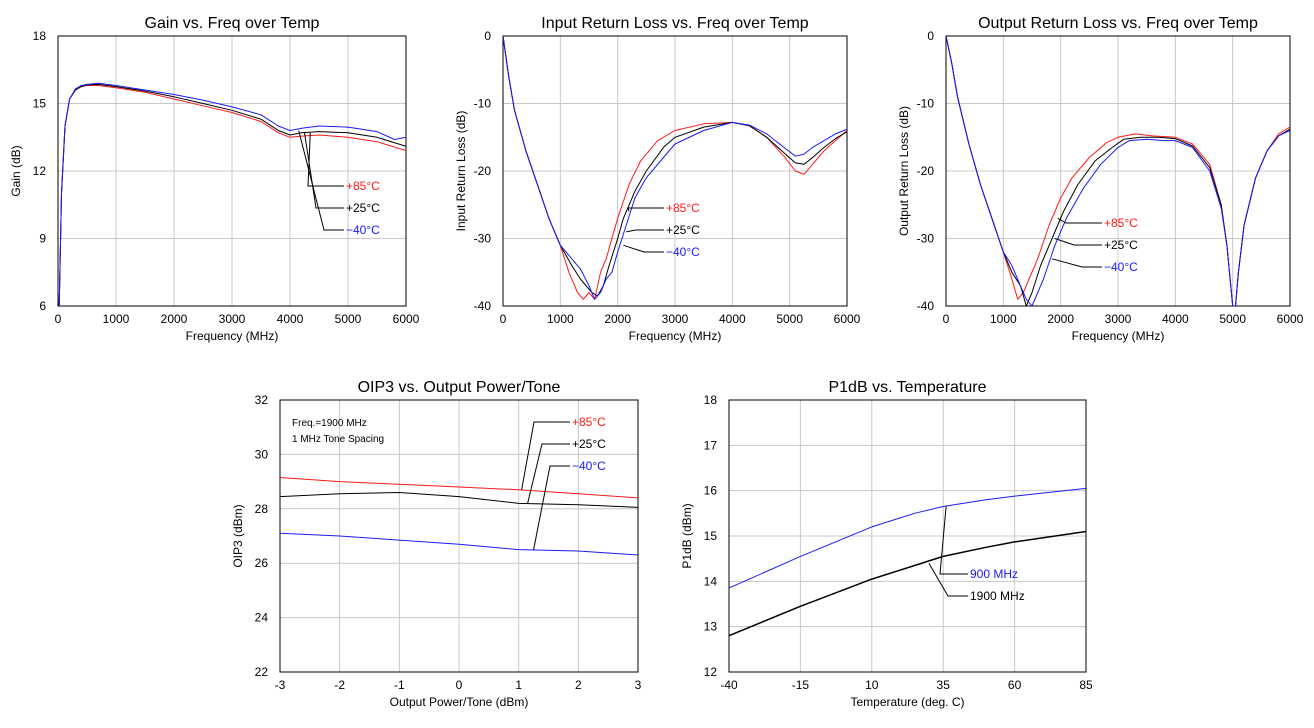 The image size is (1314, 728). Describe the element at coordinates (711, 445) in the screenshot. I see `y-tick-label: 17` at that location.